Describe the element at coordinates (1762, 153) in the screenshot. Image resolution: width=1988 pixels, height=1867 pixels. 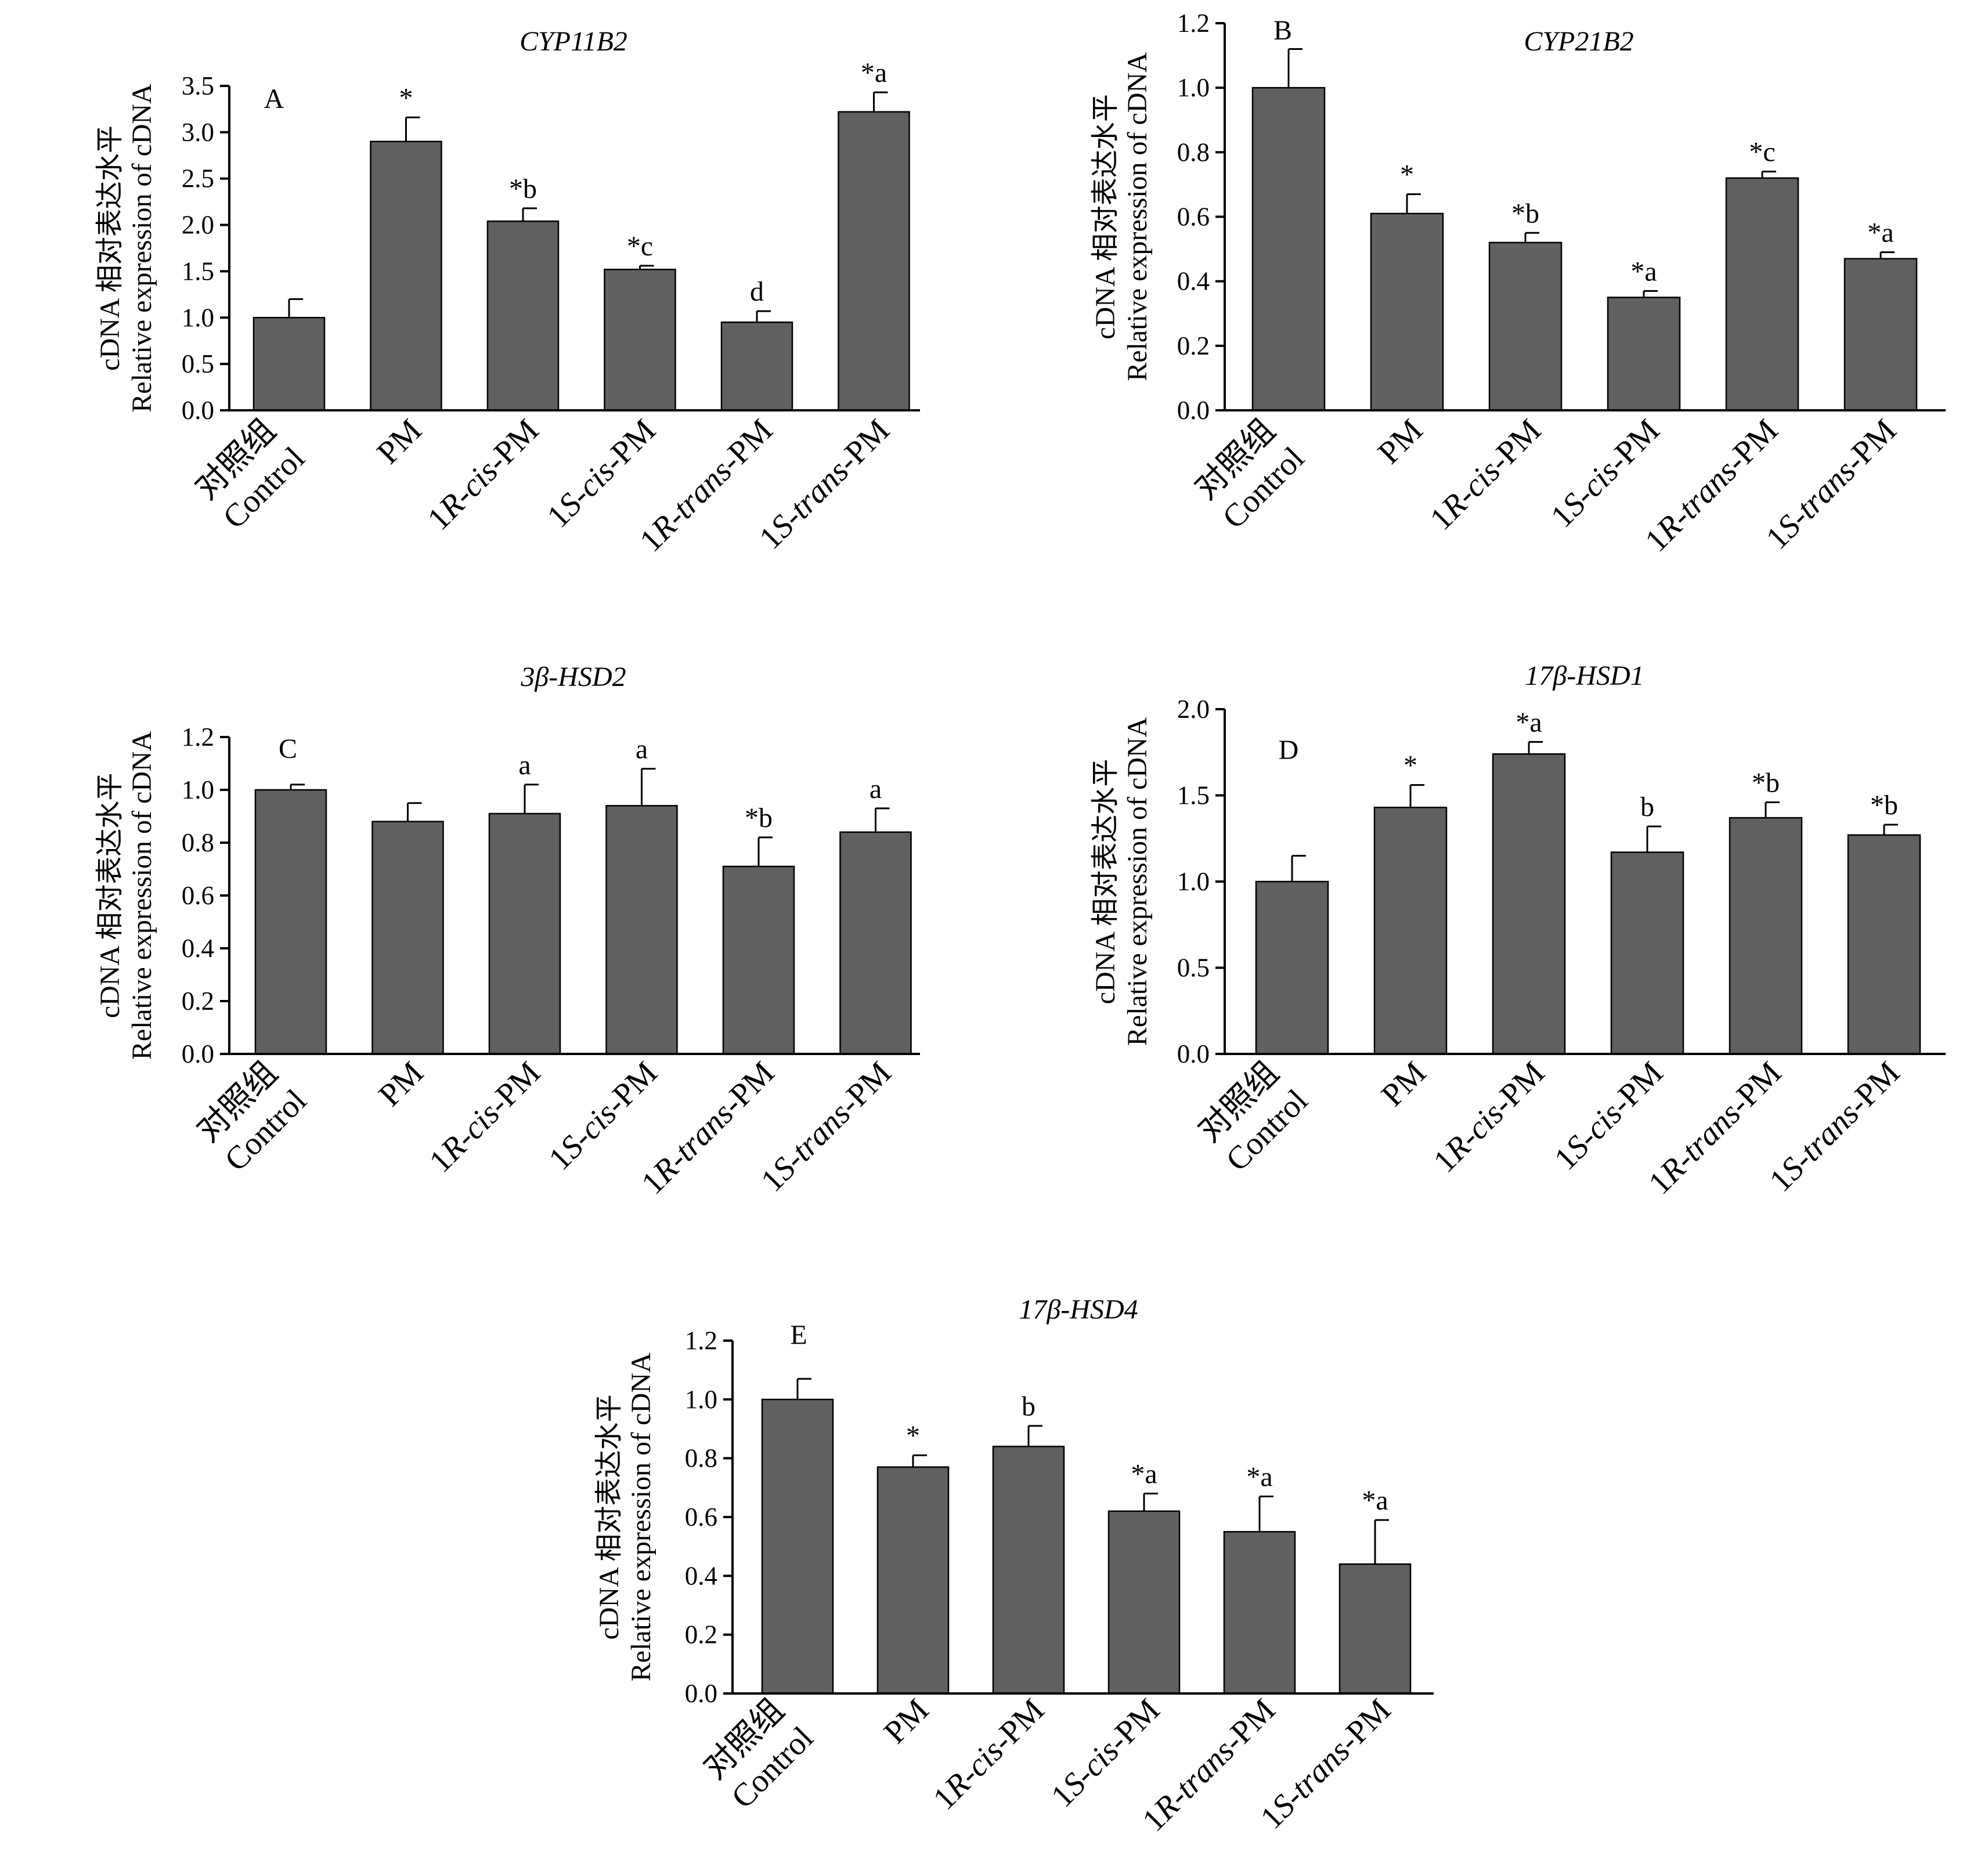
I see `significance-label: *c` at that location.